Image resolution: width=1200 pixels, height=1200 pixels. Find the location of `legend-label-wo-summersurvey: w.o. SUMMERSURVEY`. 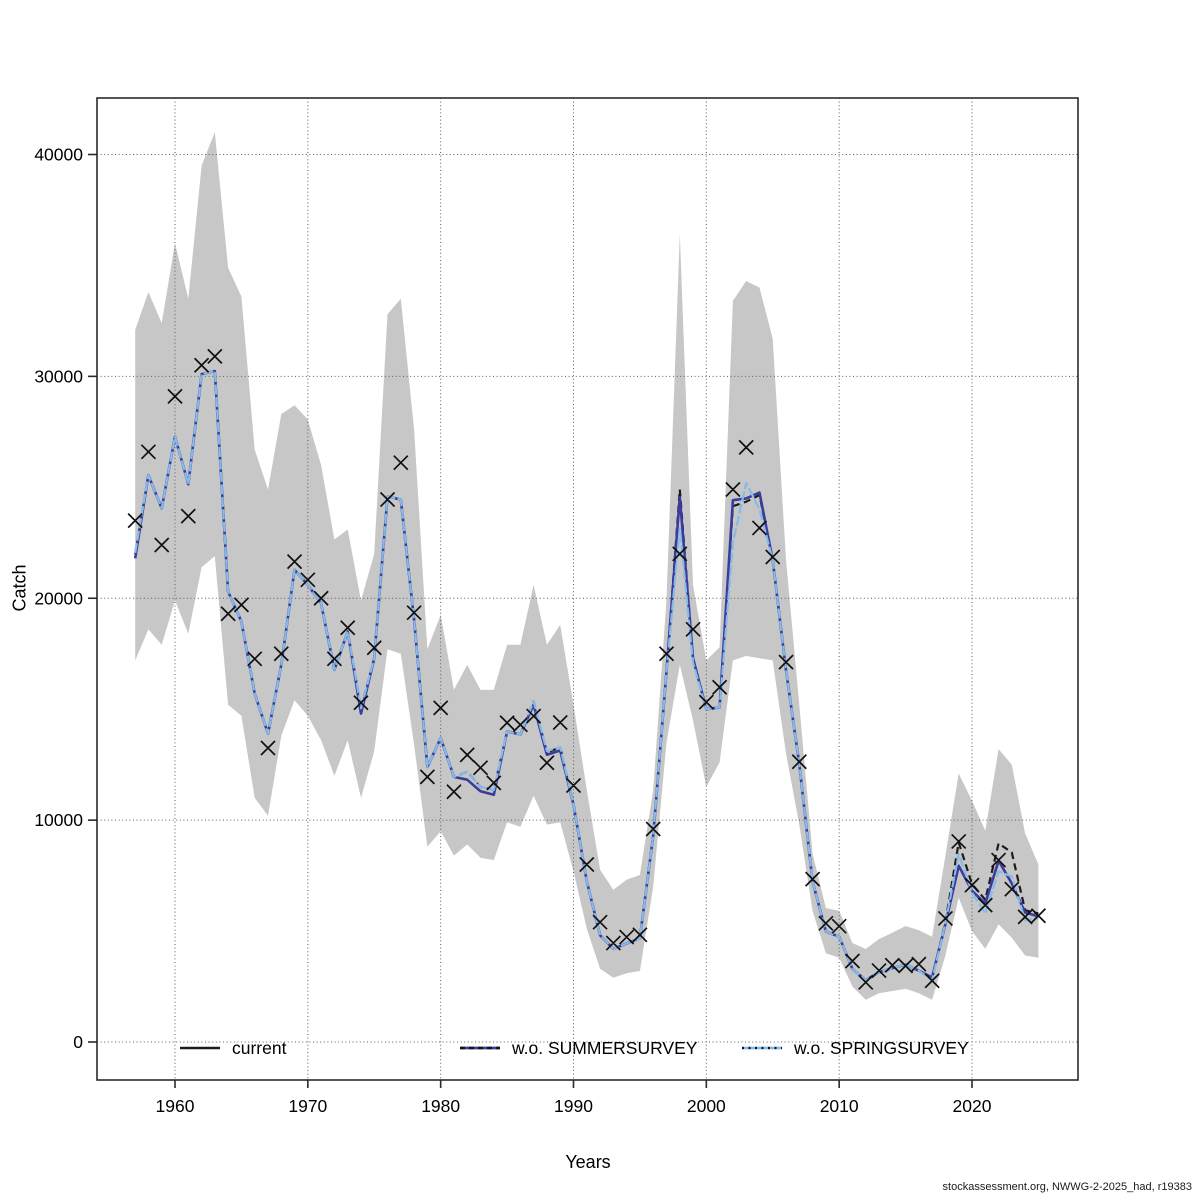

legend-label-wo-summersurvey: w.o. SUMMERSURVEY is located at coordinates (605, 1047).